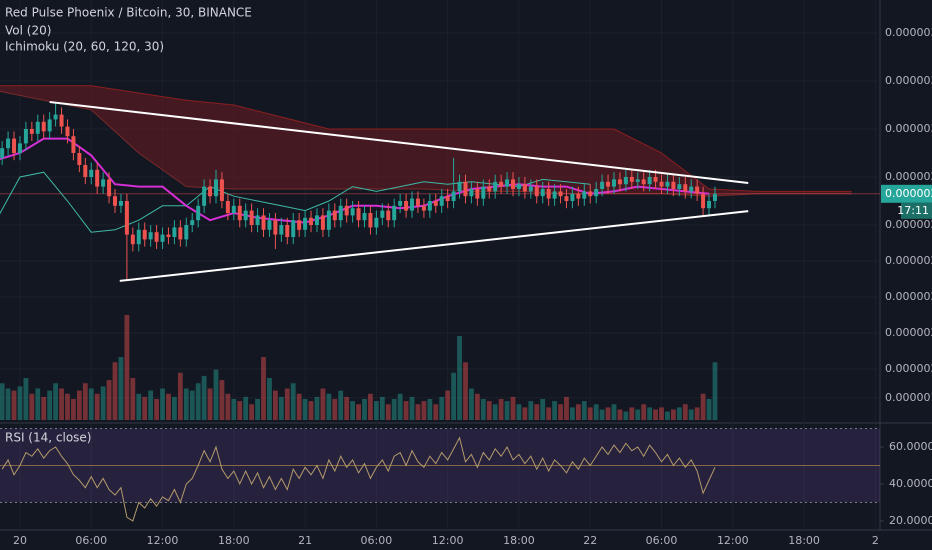  What do you see at coordinates (910, 446) in the screenshot?
I see `rsi-tick-label: 60.0000` at bounding box center [910, 446].